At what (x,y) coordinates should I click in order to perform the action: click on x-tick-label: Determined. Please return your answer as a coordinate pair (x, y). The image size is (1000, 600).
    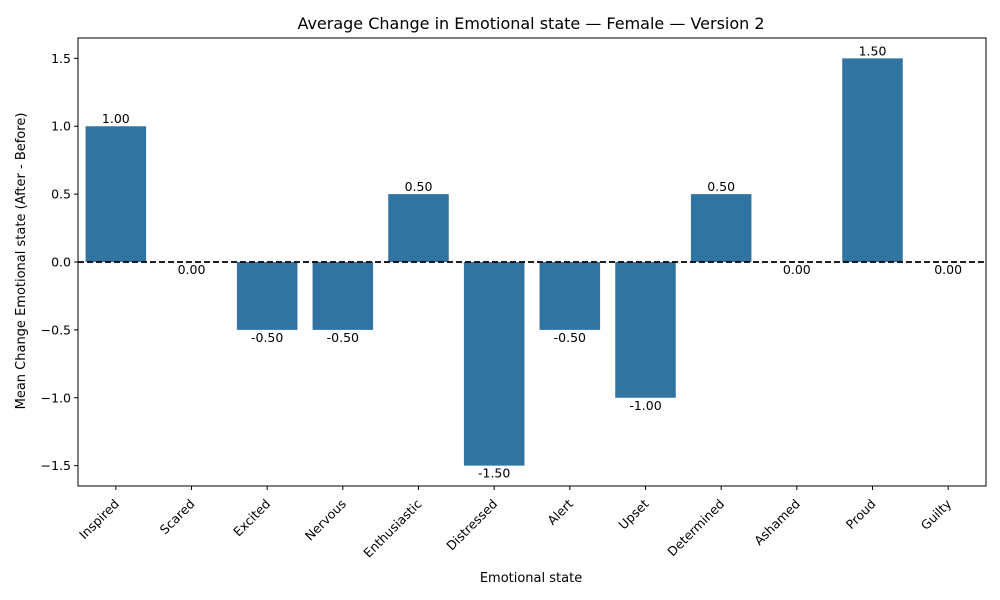
    Looking at the image, I should click on (695, 527).